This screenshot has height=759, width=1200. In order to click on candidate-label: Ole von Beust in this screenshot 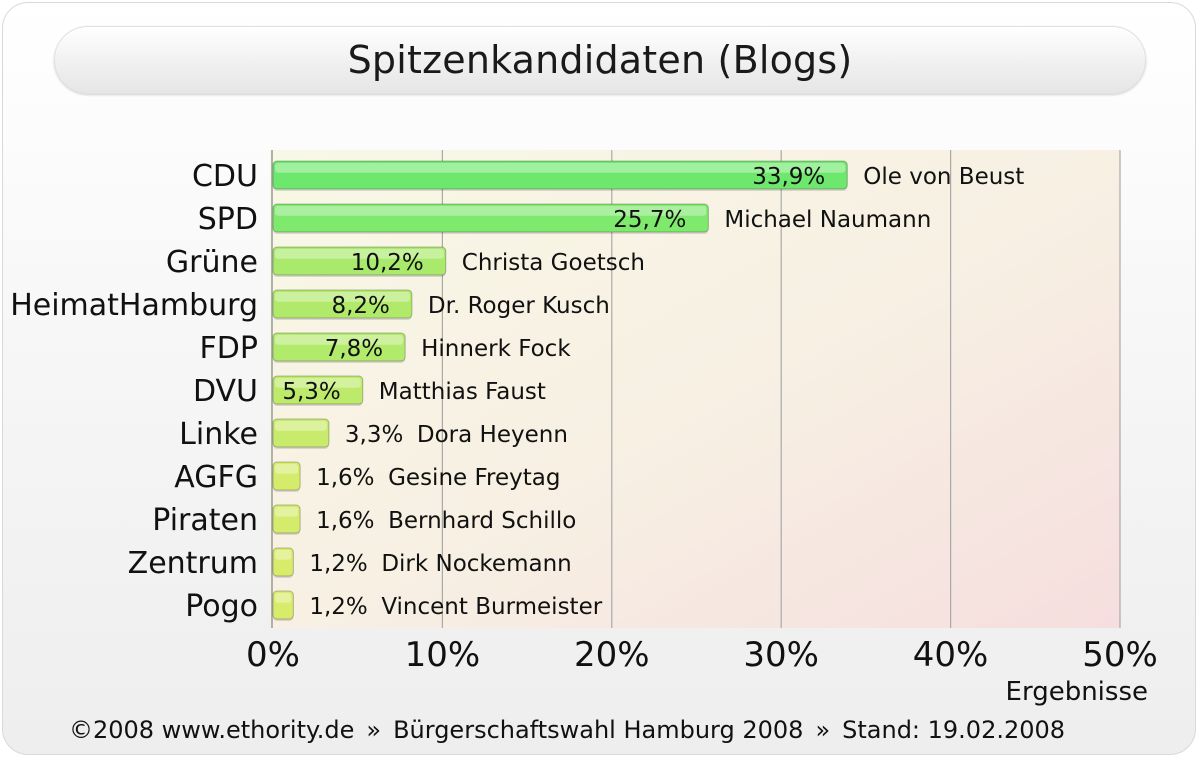, I will do `click(943, 177)`.